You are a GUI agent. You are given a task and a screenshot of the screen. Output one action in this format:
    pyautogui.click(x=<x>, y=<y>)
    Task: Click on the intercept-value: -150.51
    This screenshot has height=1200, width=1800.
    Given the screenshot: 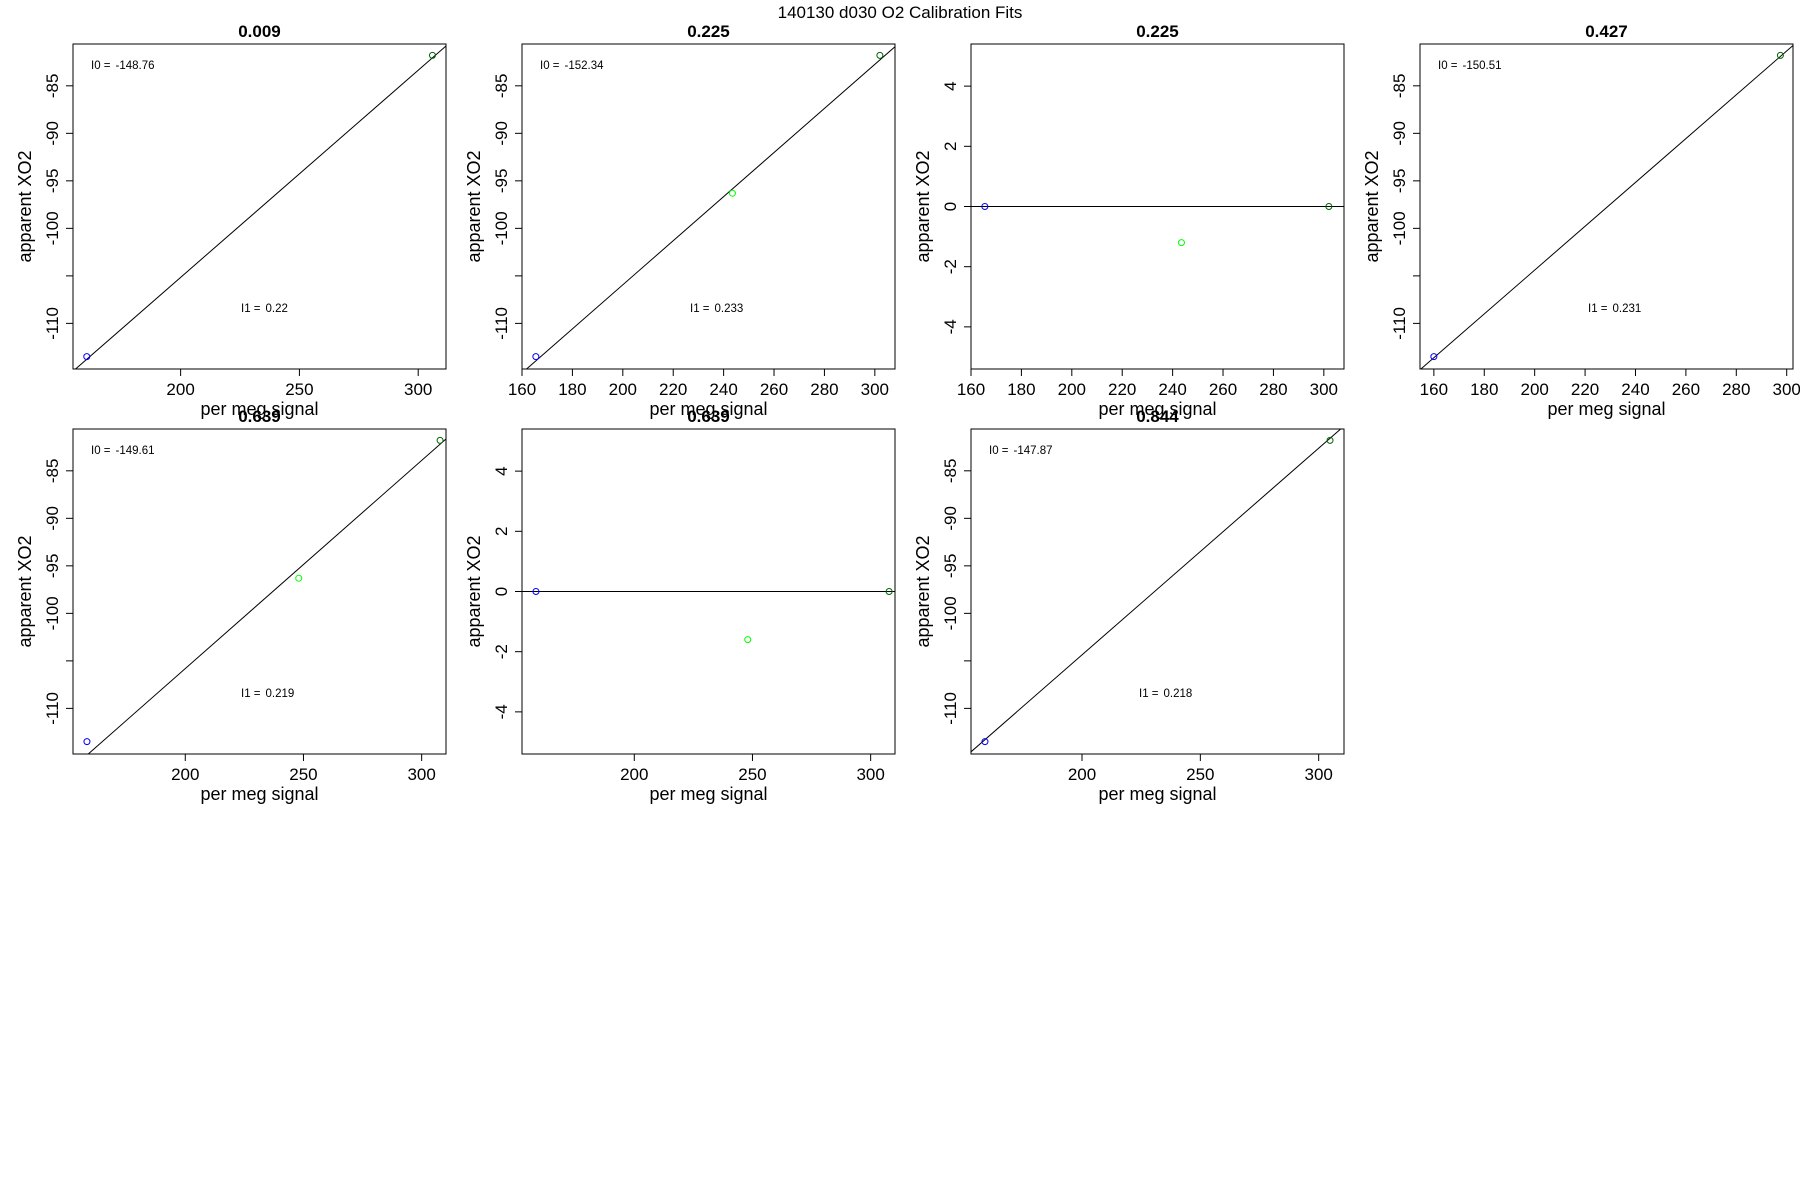 What is the action you would take?
    pyautogui.click(x=1482, y=66)
    